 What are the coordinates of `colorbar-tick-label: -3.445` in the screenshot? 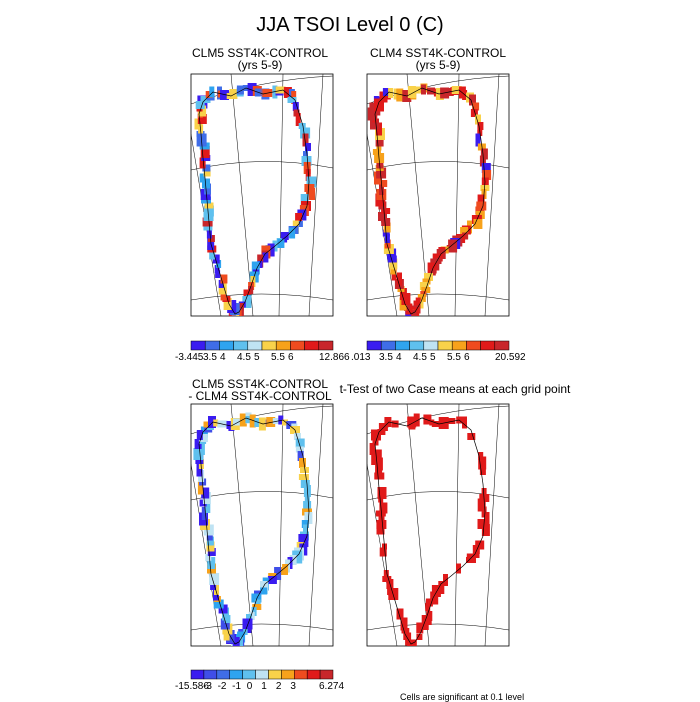 It's located at (189, 357).